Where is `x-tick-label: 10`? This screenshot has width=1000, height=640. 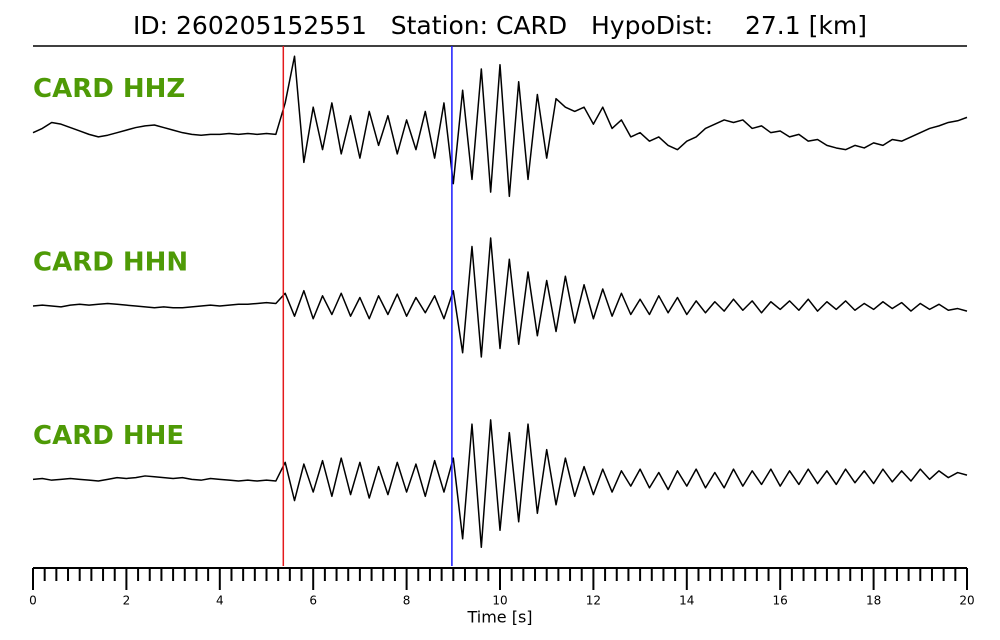
x-tick-label: 10 is located at coordinates (499, 601).